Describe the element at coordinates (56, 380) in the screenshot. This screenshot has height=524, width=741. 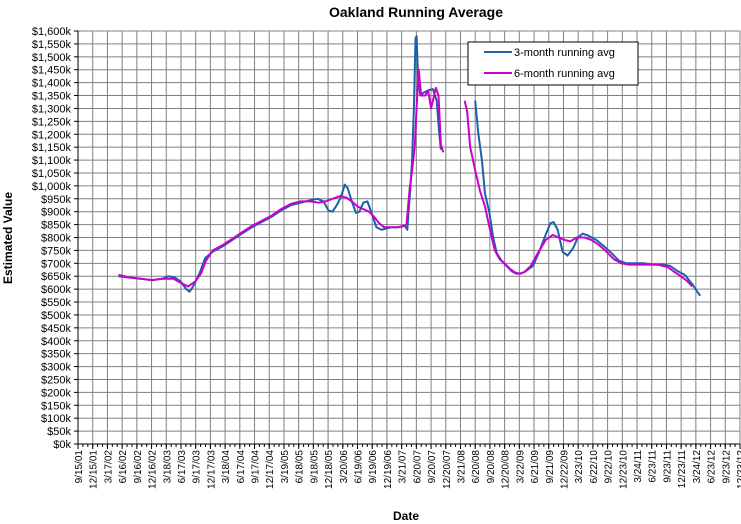
I see `y-tick-label: $250k` at that location.